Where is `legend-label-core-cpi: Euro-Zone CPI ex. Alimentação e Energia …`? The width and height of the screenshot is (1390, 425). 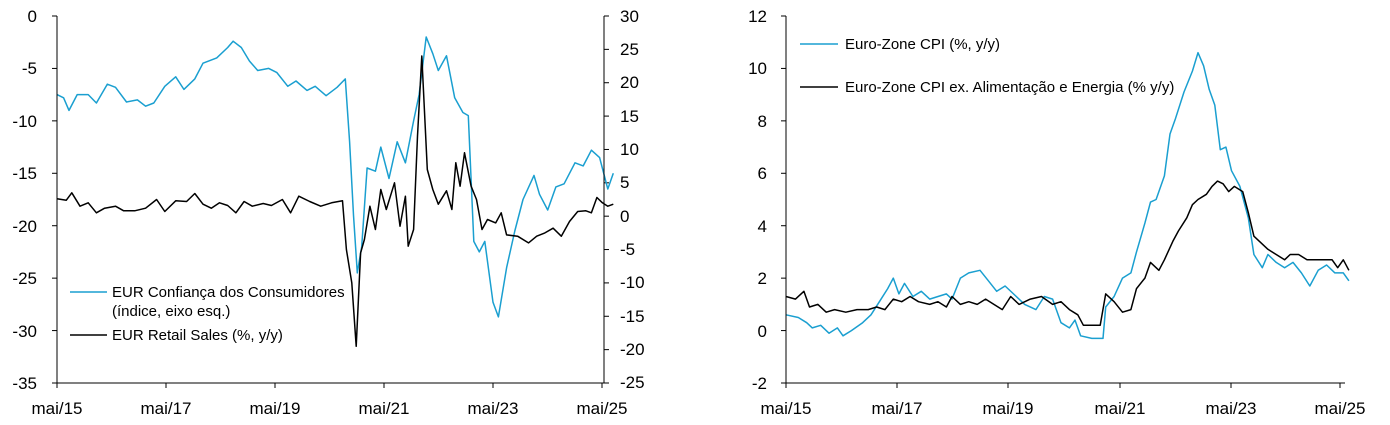 legend-label-core-cpi: Euro-Zone CPI ex. Alimentação e Energia … is located at coordinates (1009, 87).